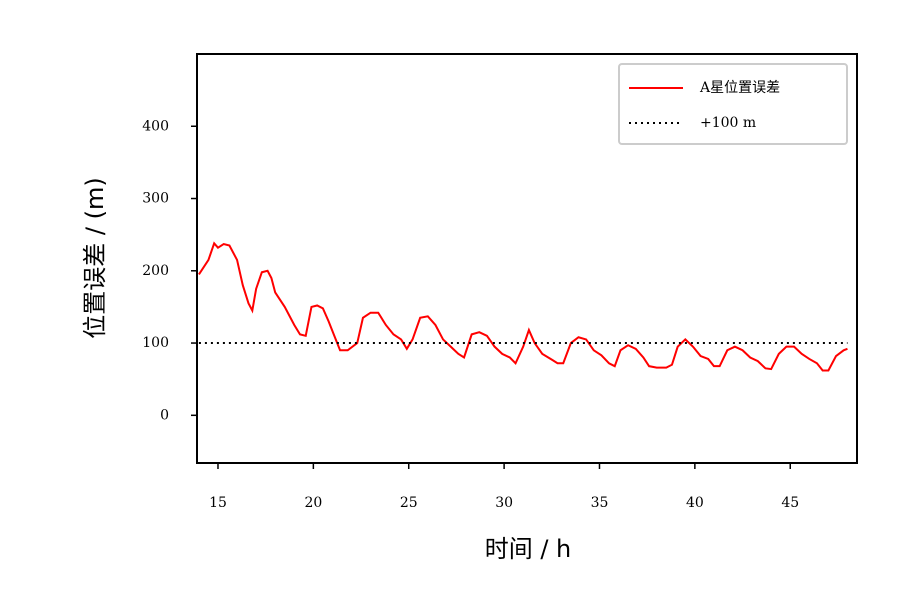 This screenshot has height=615, width=912. What do you see at coordinates (504, 503) in the screenshot?
I see `x-tick-label: 30` at bounding box center [504, 503].